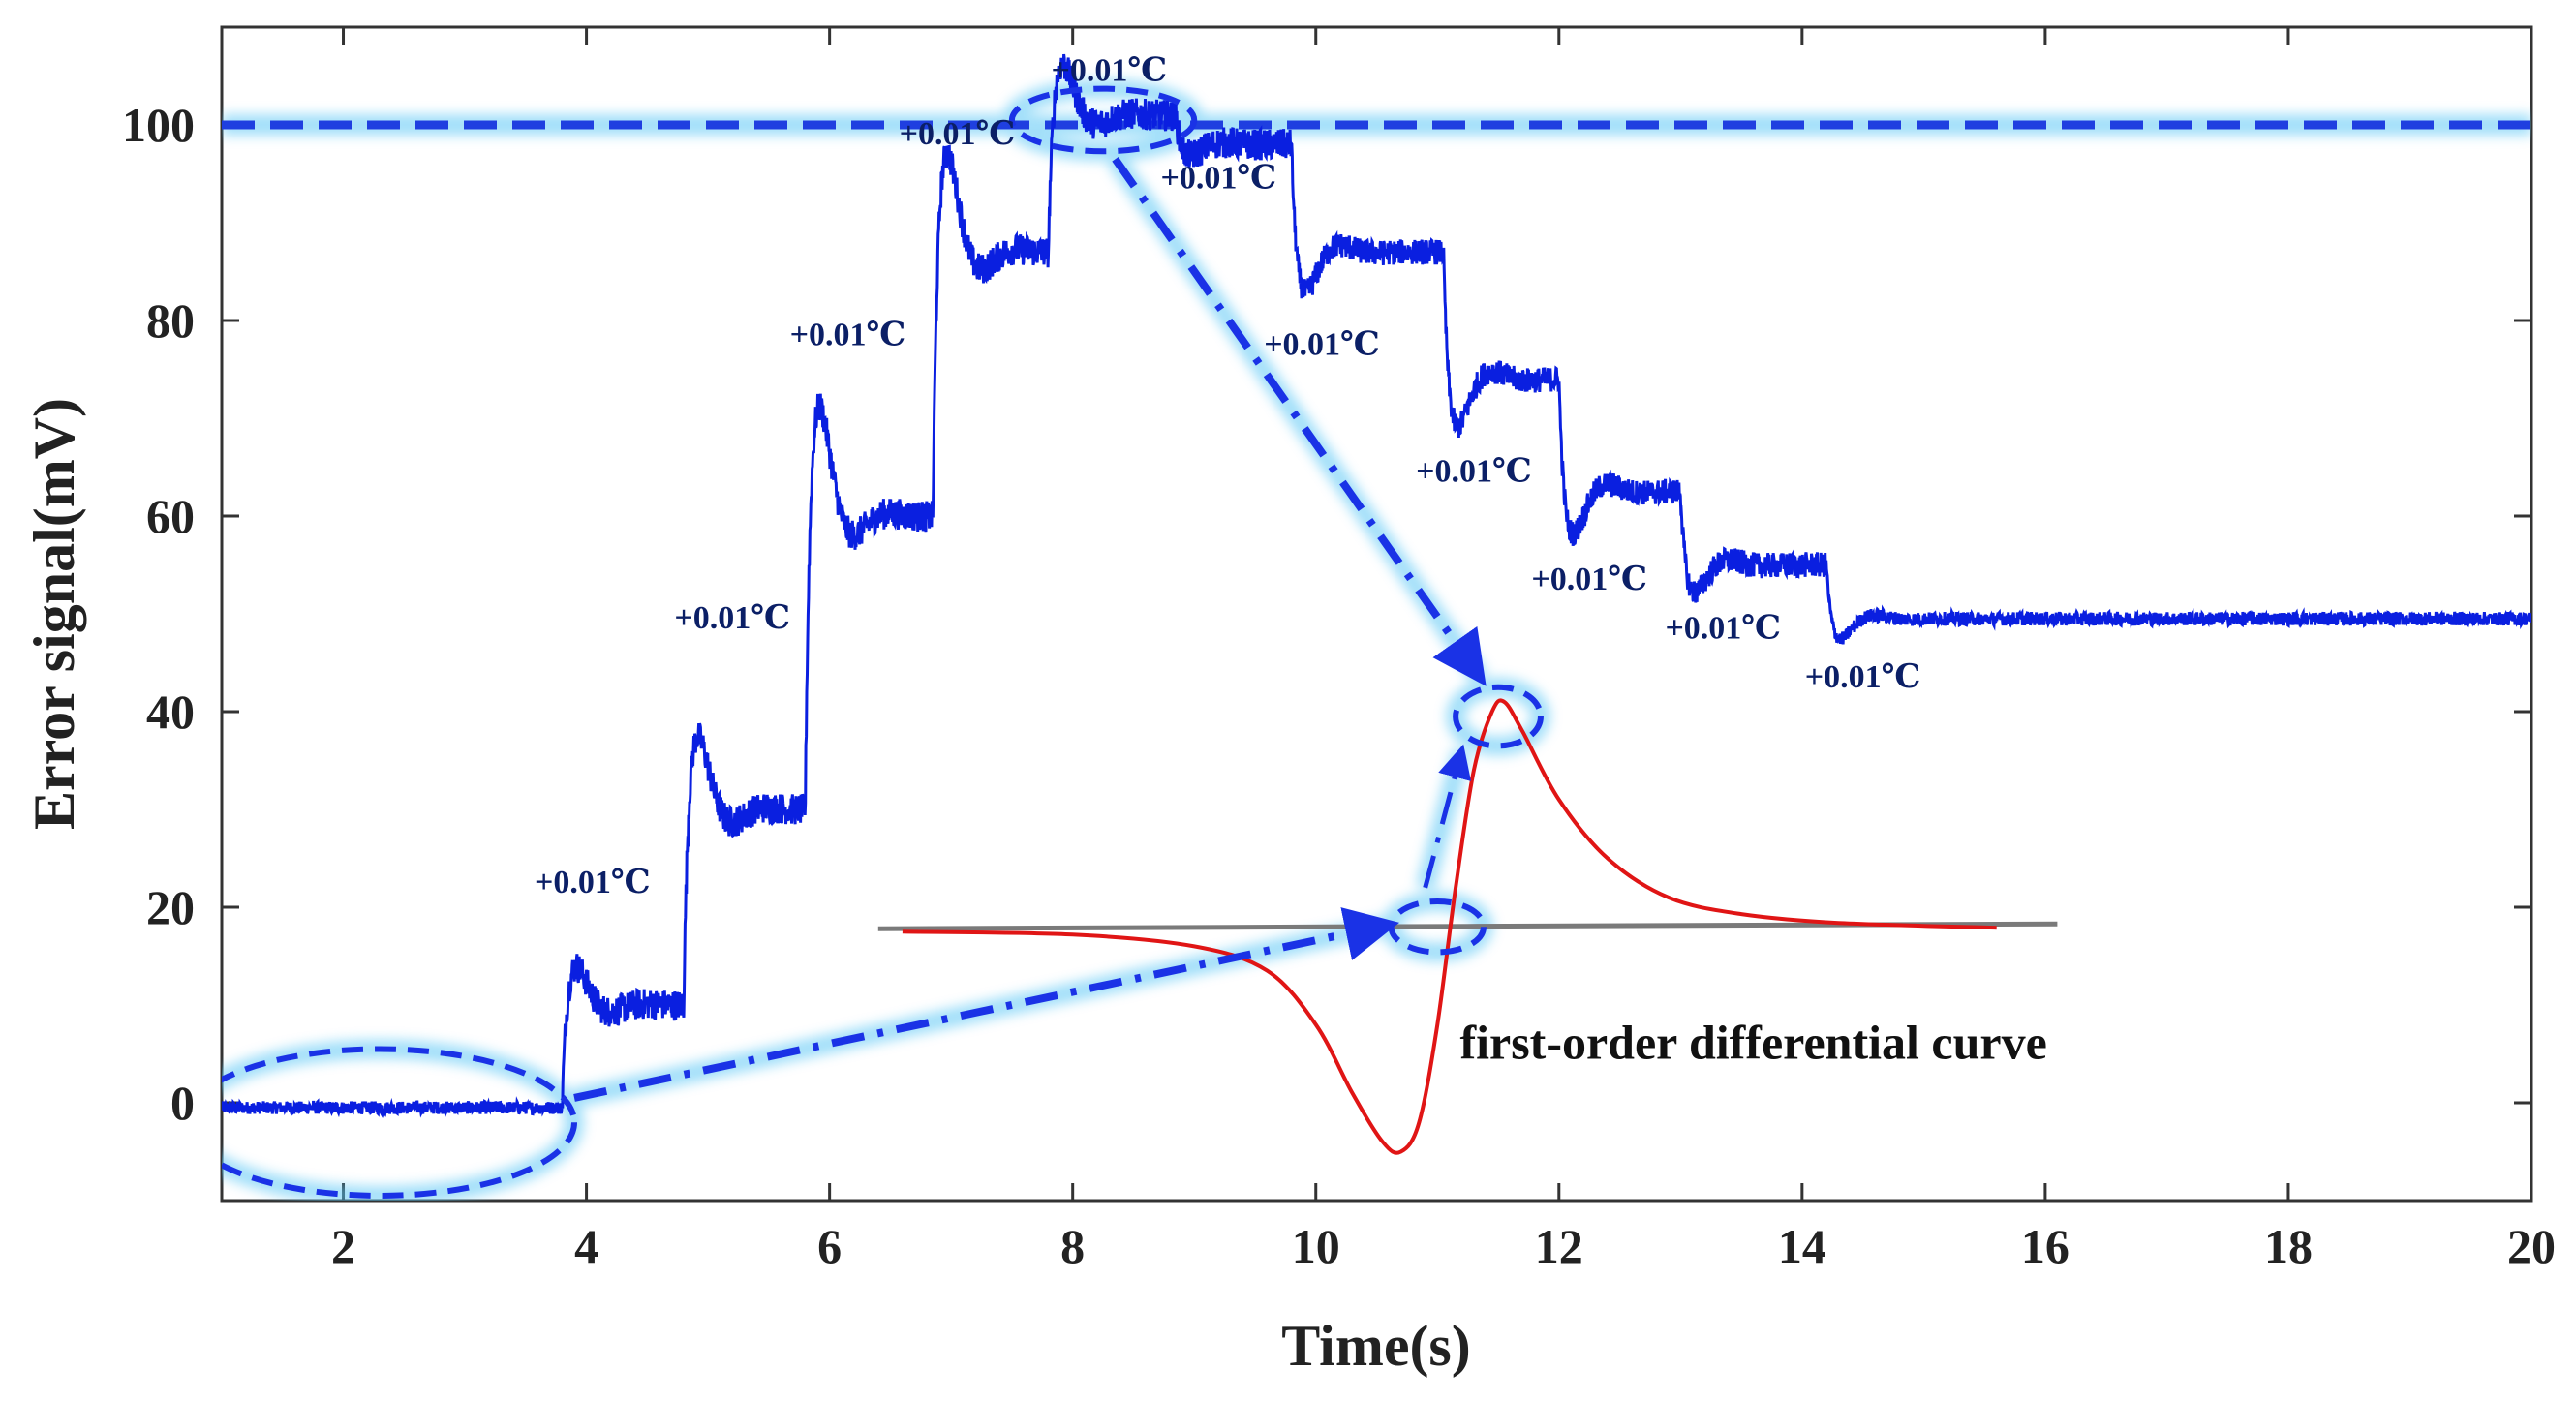 The width and height of the screenshot is (2576, 1401). I want to click on y-tick-label: 60, so click(170, 516).